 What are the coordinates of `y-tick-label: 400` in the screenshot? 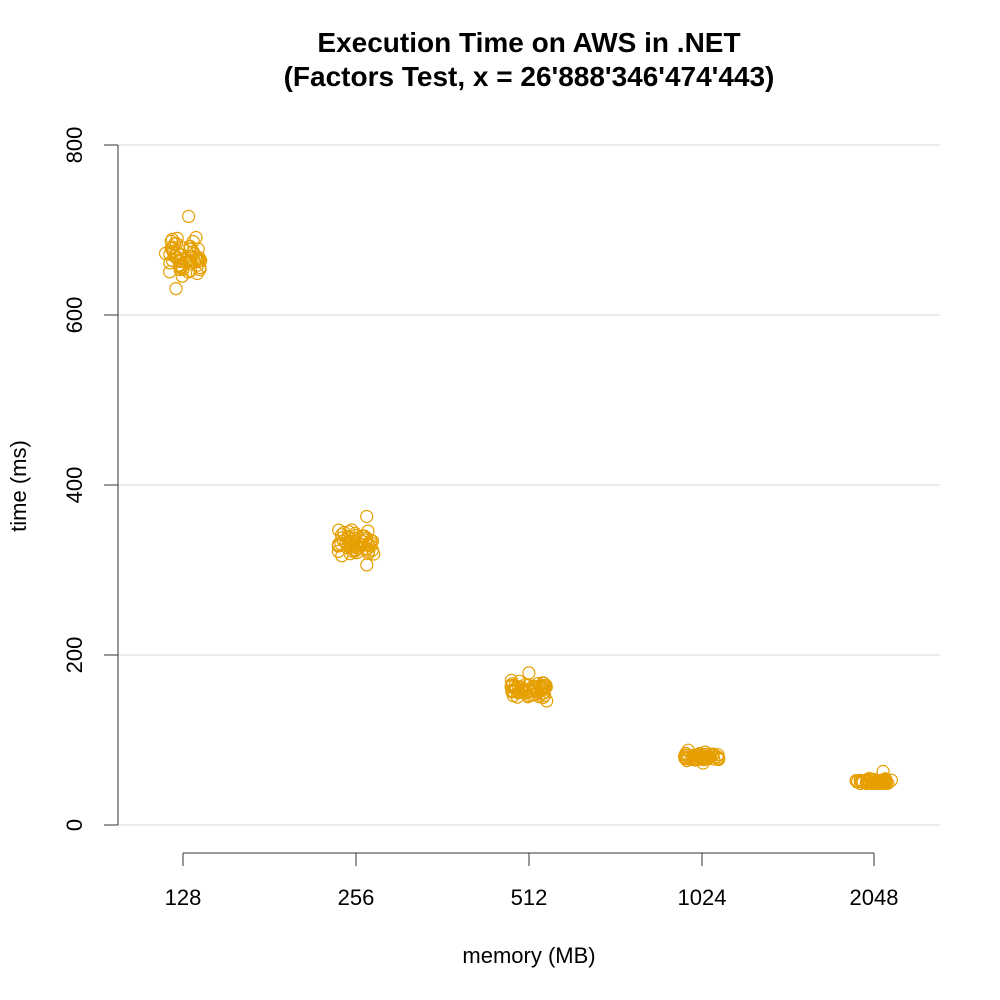 It's located at (74, 485).